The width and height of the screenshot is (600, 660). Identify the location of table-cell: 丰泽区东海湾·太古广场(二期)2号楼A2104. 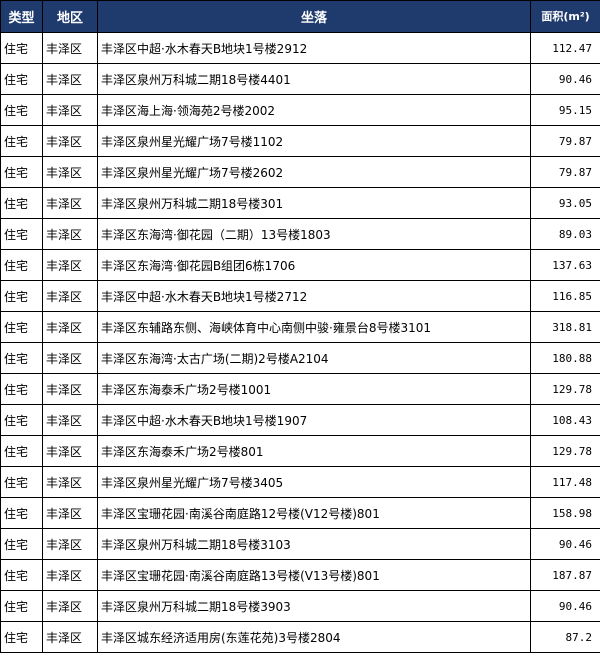
(314, 358).